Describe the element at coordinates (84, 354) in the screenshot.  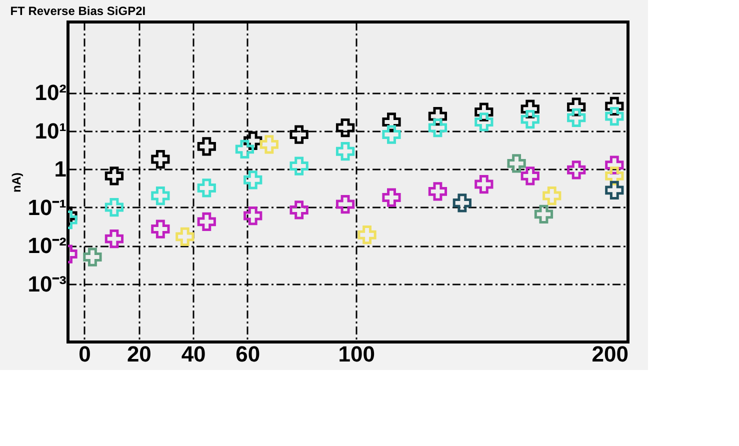
I see `x-tick-label: 0` at that location.